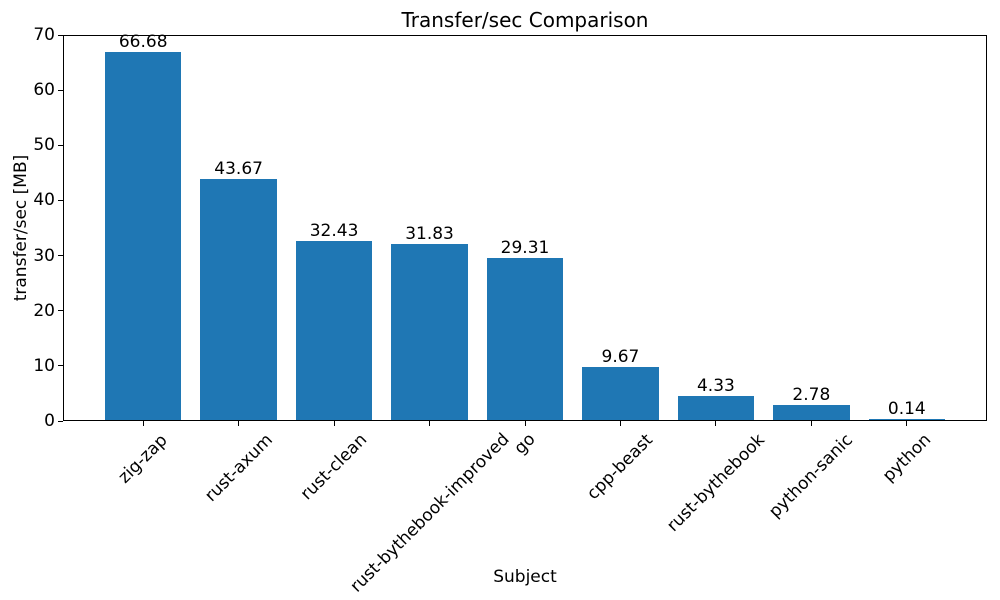 The width and height of the screenshot is (1000, 600). Describe the element at coordinates (44, 365) in the screenshot. I see `y-tick-label: 10` at that location.